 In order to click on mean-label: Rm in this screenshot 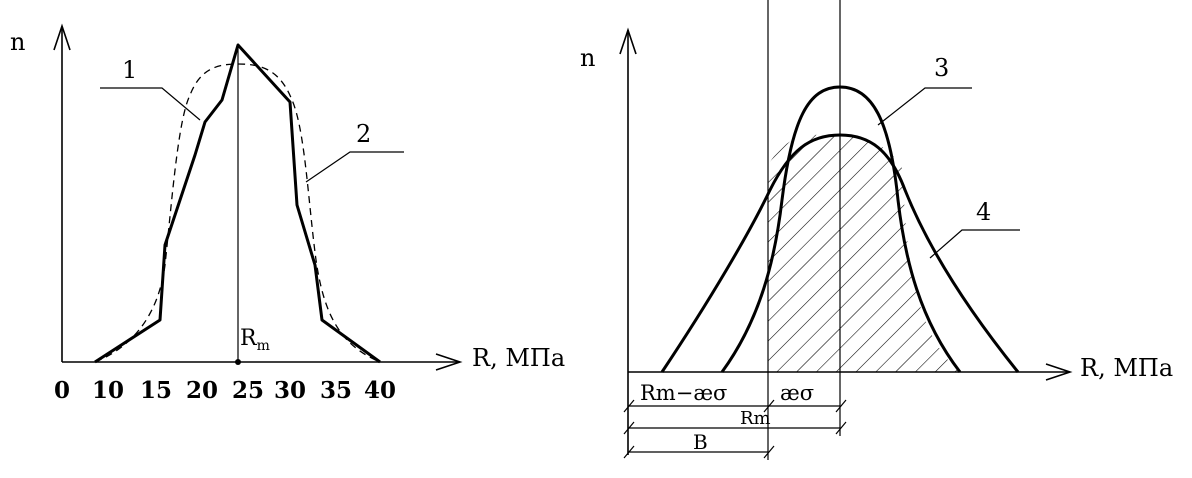, I will do `click(255, 340)`.